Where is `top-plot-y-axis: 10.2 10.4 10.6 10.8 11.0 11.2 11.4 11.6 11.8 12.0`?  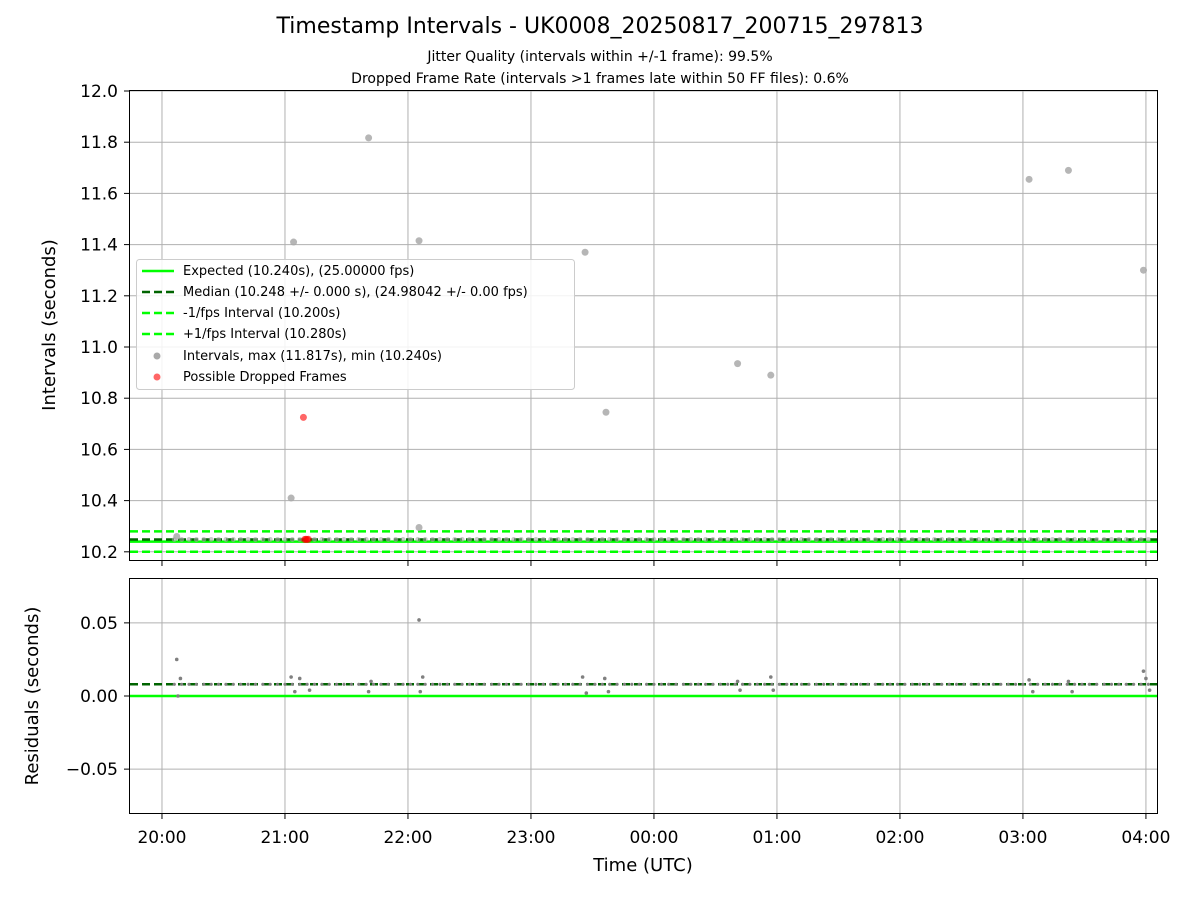
top-plot-y-axis: 10.2 10.4 10.6 10.8 11.0 11.2 11.4 11.6 11.8 12.0 is located at coordinates (105, 322).